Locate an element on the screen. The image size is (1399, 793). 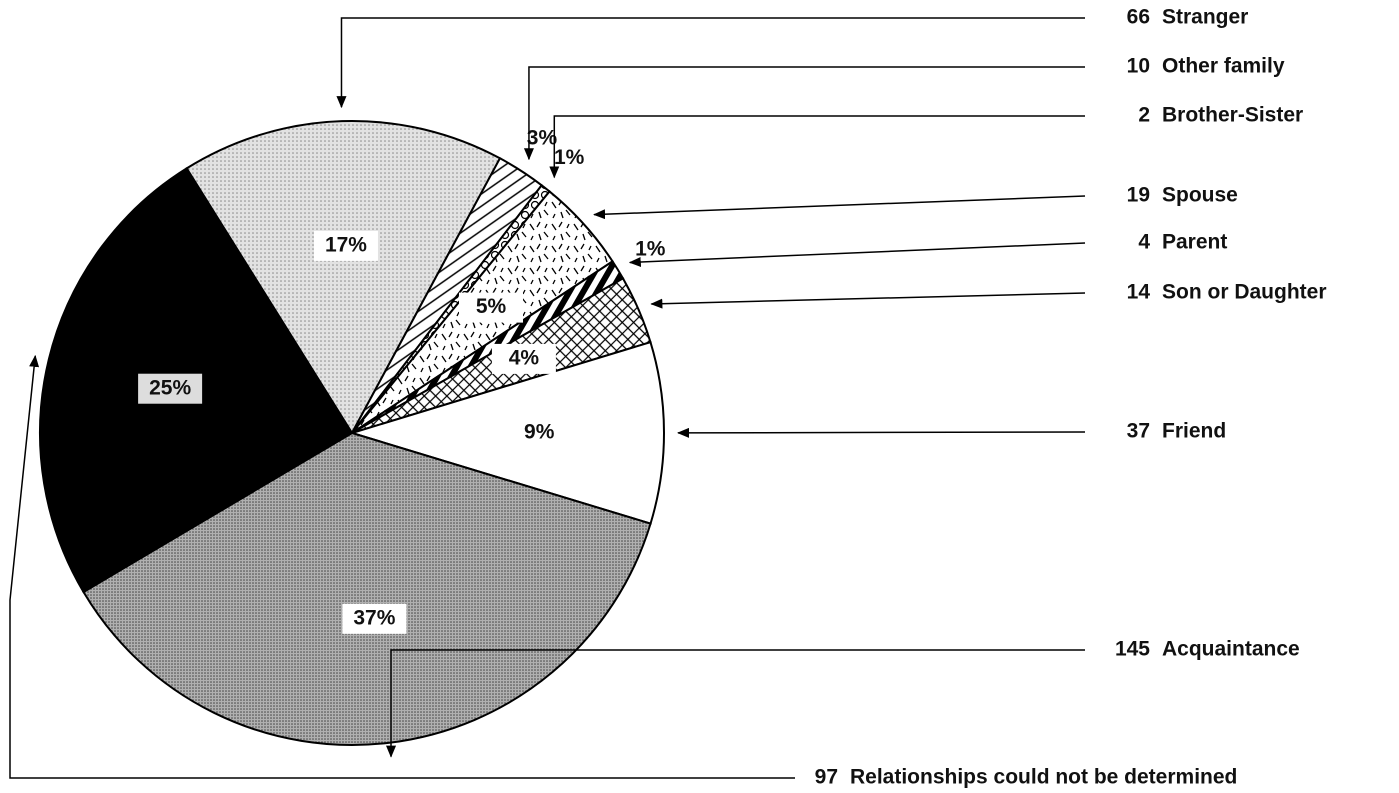
percent-label: 3% is located at coordinates (542, 138).